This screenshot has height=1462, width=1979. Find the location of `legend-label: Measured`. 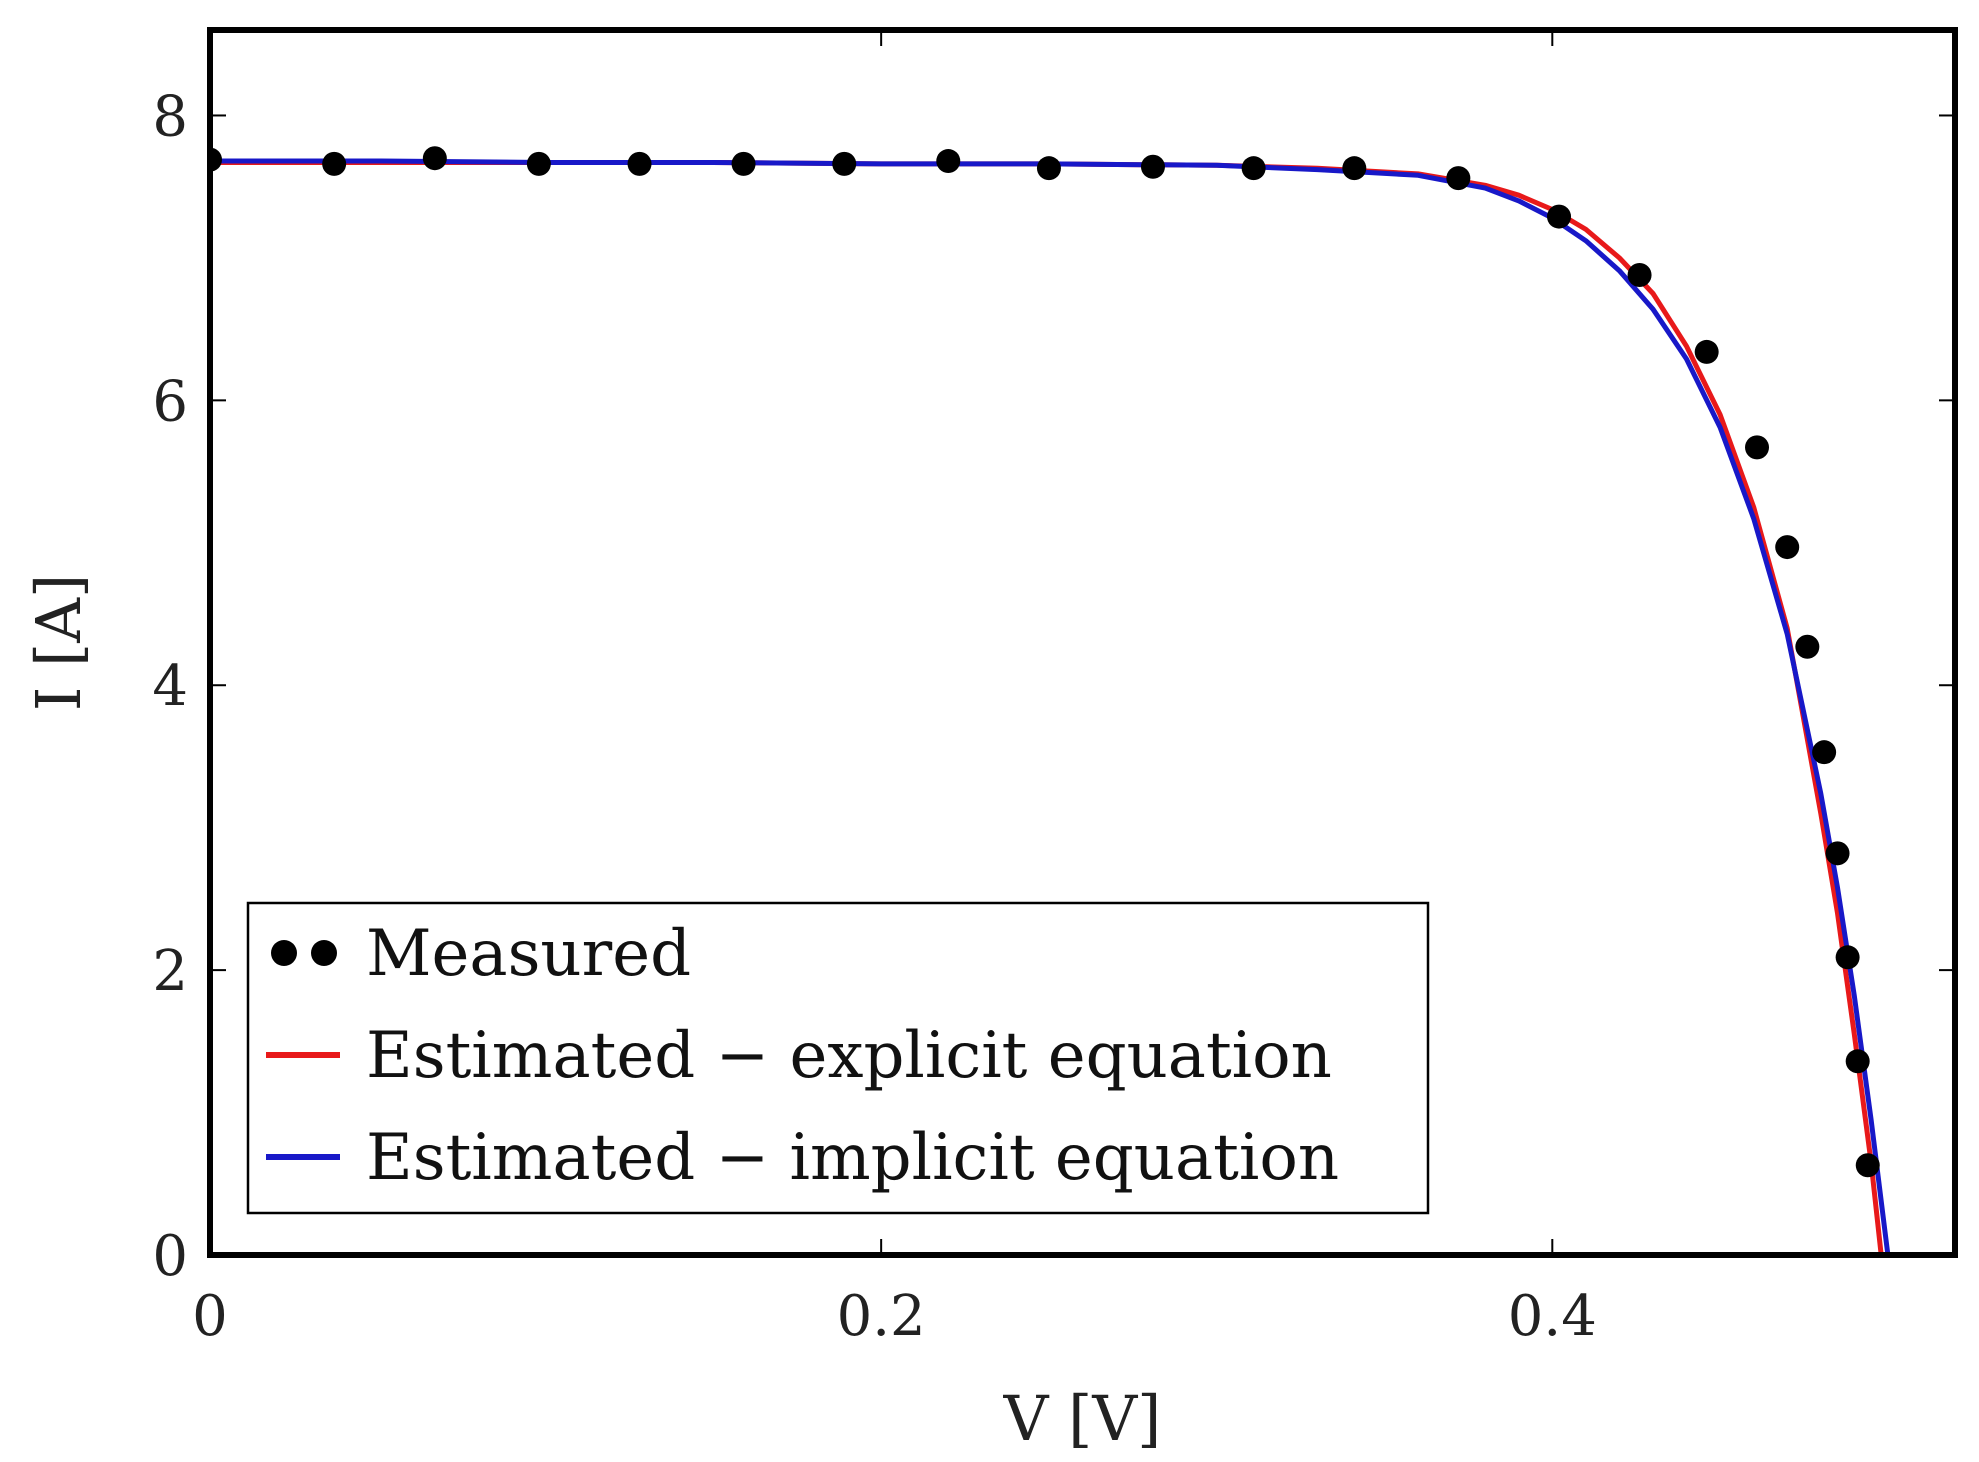

legend-label: Measured is located at coordinates (528, 954).